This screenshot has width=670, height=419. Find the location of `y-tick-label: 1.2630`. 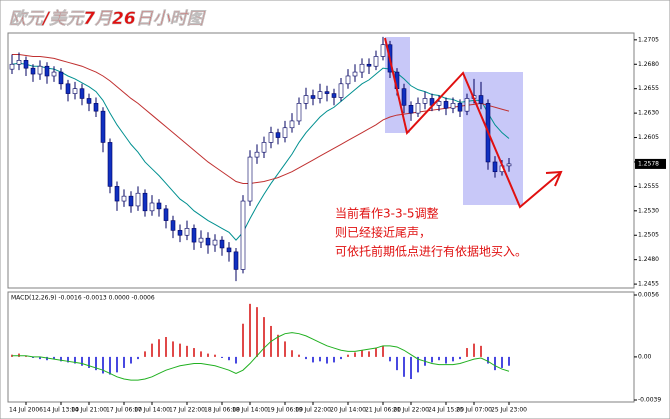

y-tick-label: 1.2630 is located at coordinates (648, 113).